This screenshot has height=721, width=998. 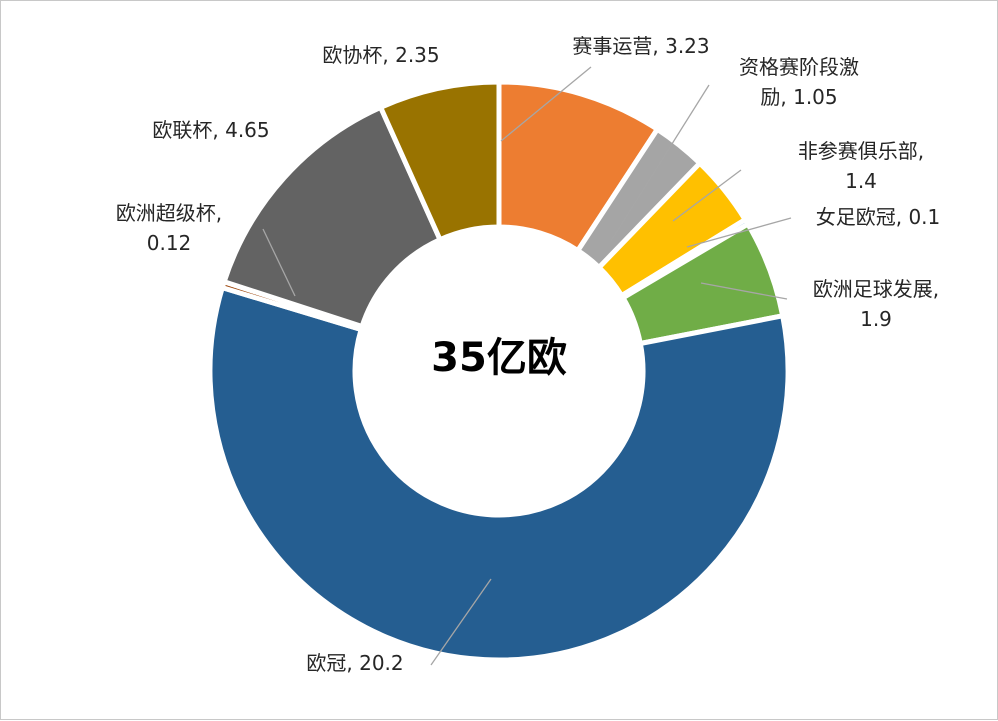 I want to click on slice-label-line: 赛事运营, 3.23, so click(x=640, y=46).